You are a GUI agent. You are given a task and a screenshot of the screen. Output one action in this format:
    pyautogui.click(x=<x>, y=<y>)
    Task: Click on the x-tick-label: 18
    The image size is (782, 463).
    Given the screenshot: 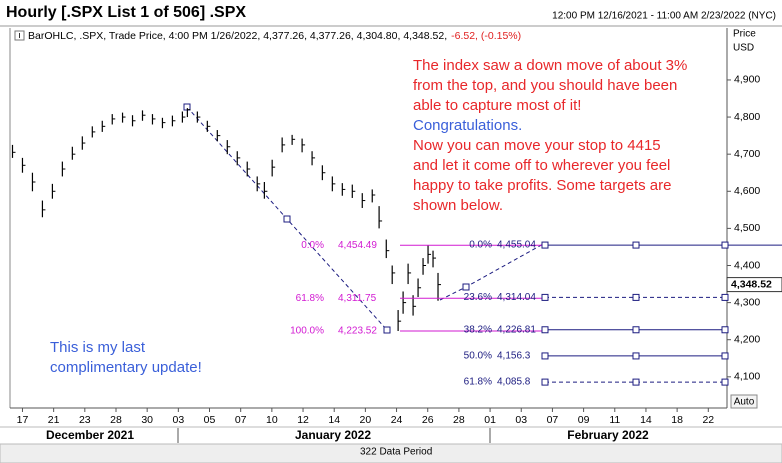 What is the action you would take?
    pyautogui.click(x=677, y=420)
    